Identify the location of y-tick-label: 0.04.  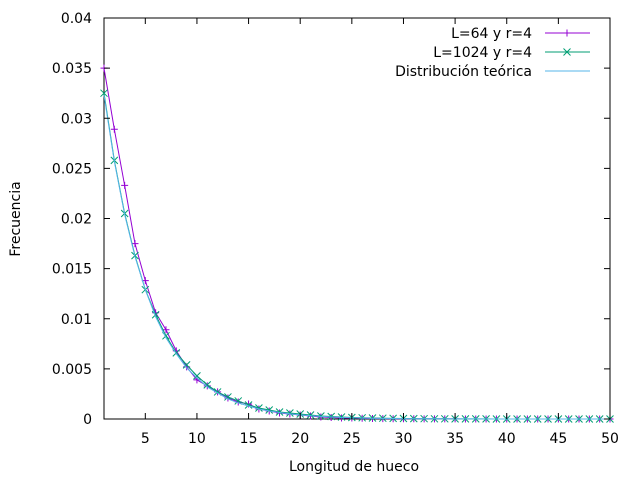
(76, 19).